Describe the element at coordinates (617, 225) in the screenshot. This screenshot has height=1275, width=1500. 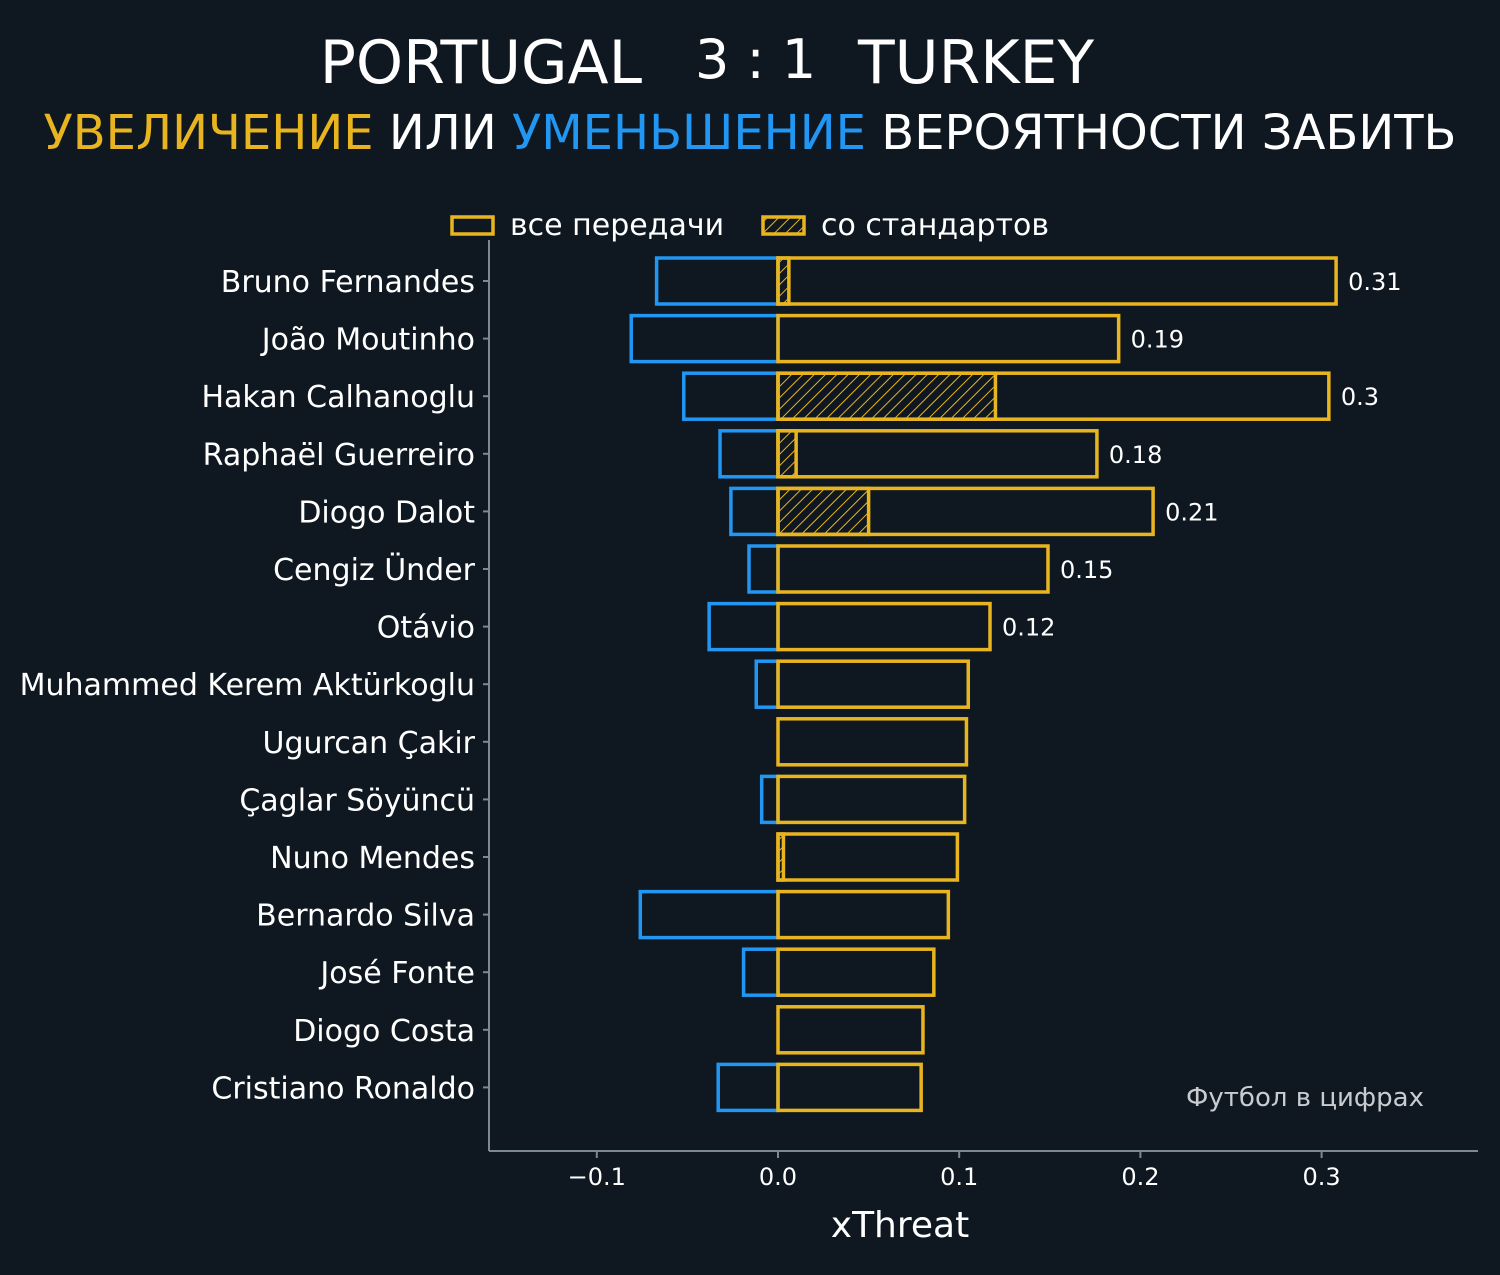
I see `legend-label-all: все передачи` at that location.